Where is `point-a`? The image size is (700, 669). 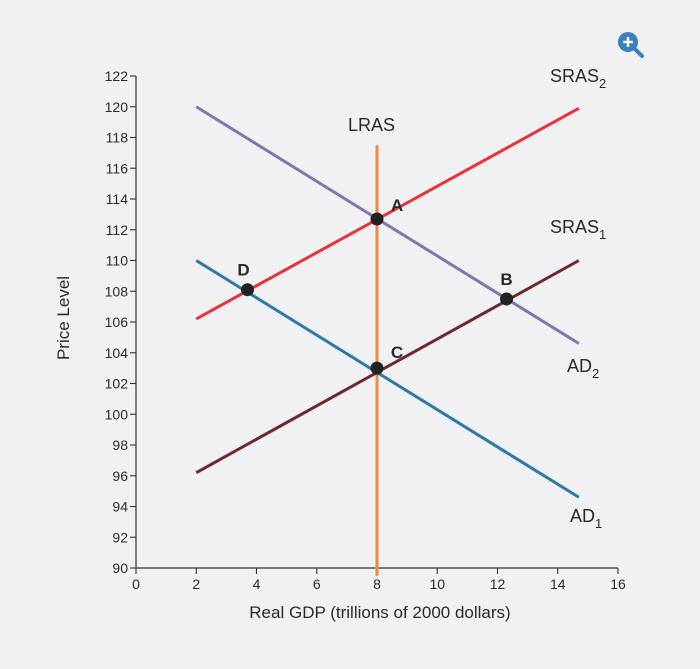
point-a is located at coordinates (377, 219).